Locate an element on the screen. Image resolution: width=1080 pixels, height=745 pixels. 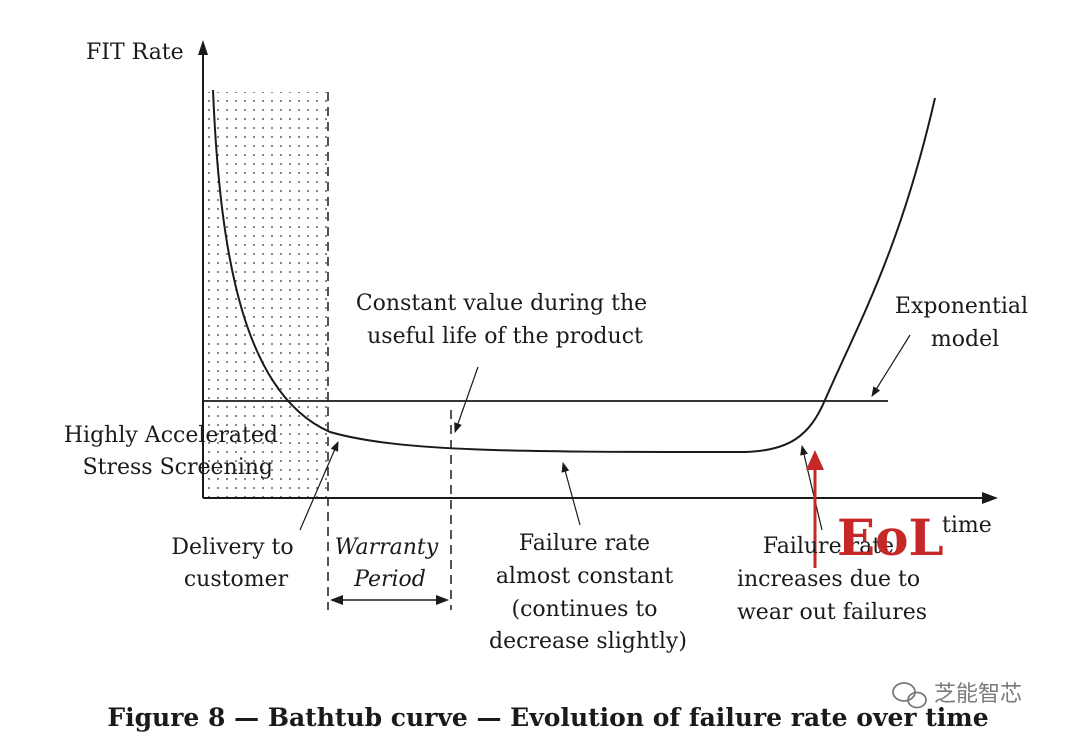
pointer-constant-value is located at coordinates (466, 399).